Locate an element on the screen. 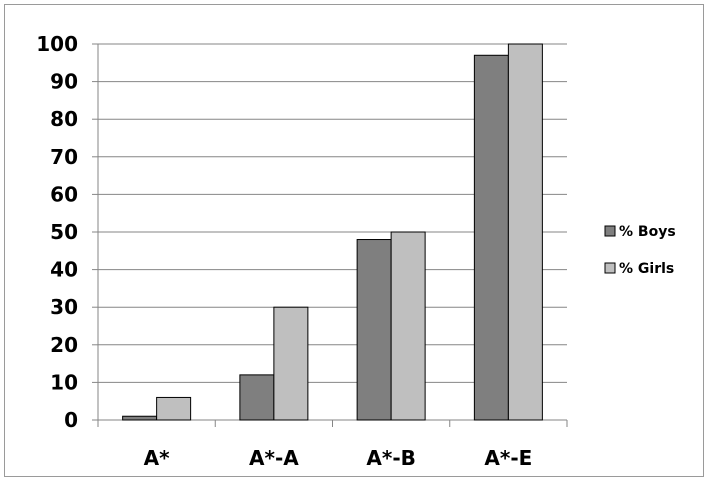  x-tick-label: A*-E is located at coordinates (508, 458).